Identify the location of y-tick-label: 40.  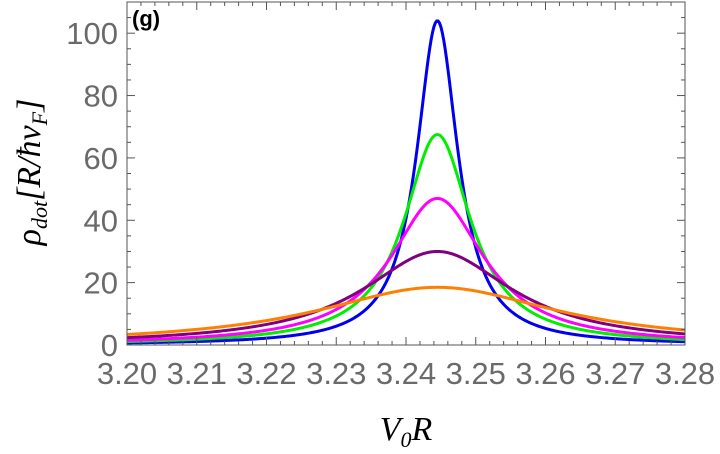
(101, 220).